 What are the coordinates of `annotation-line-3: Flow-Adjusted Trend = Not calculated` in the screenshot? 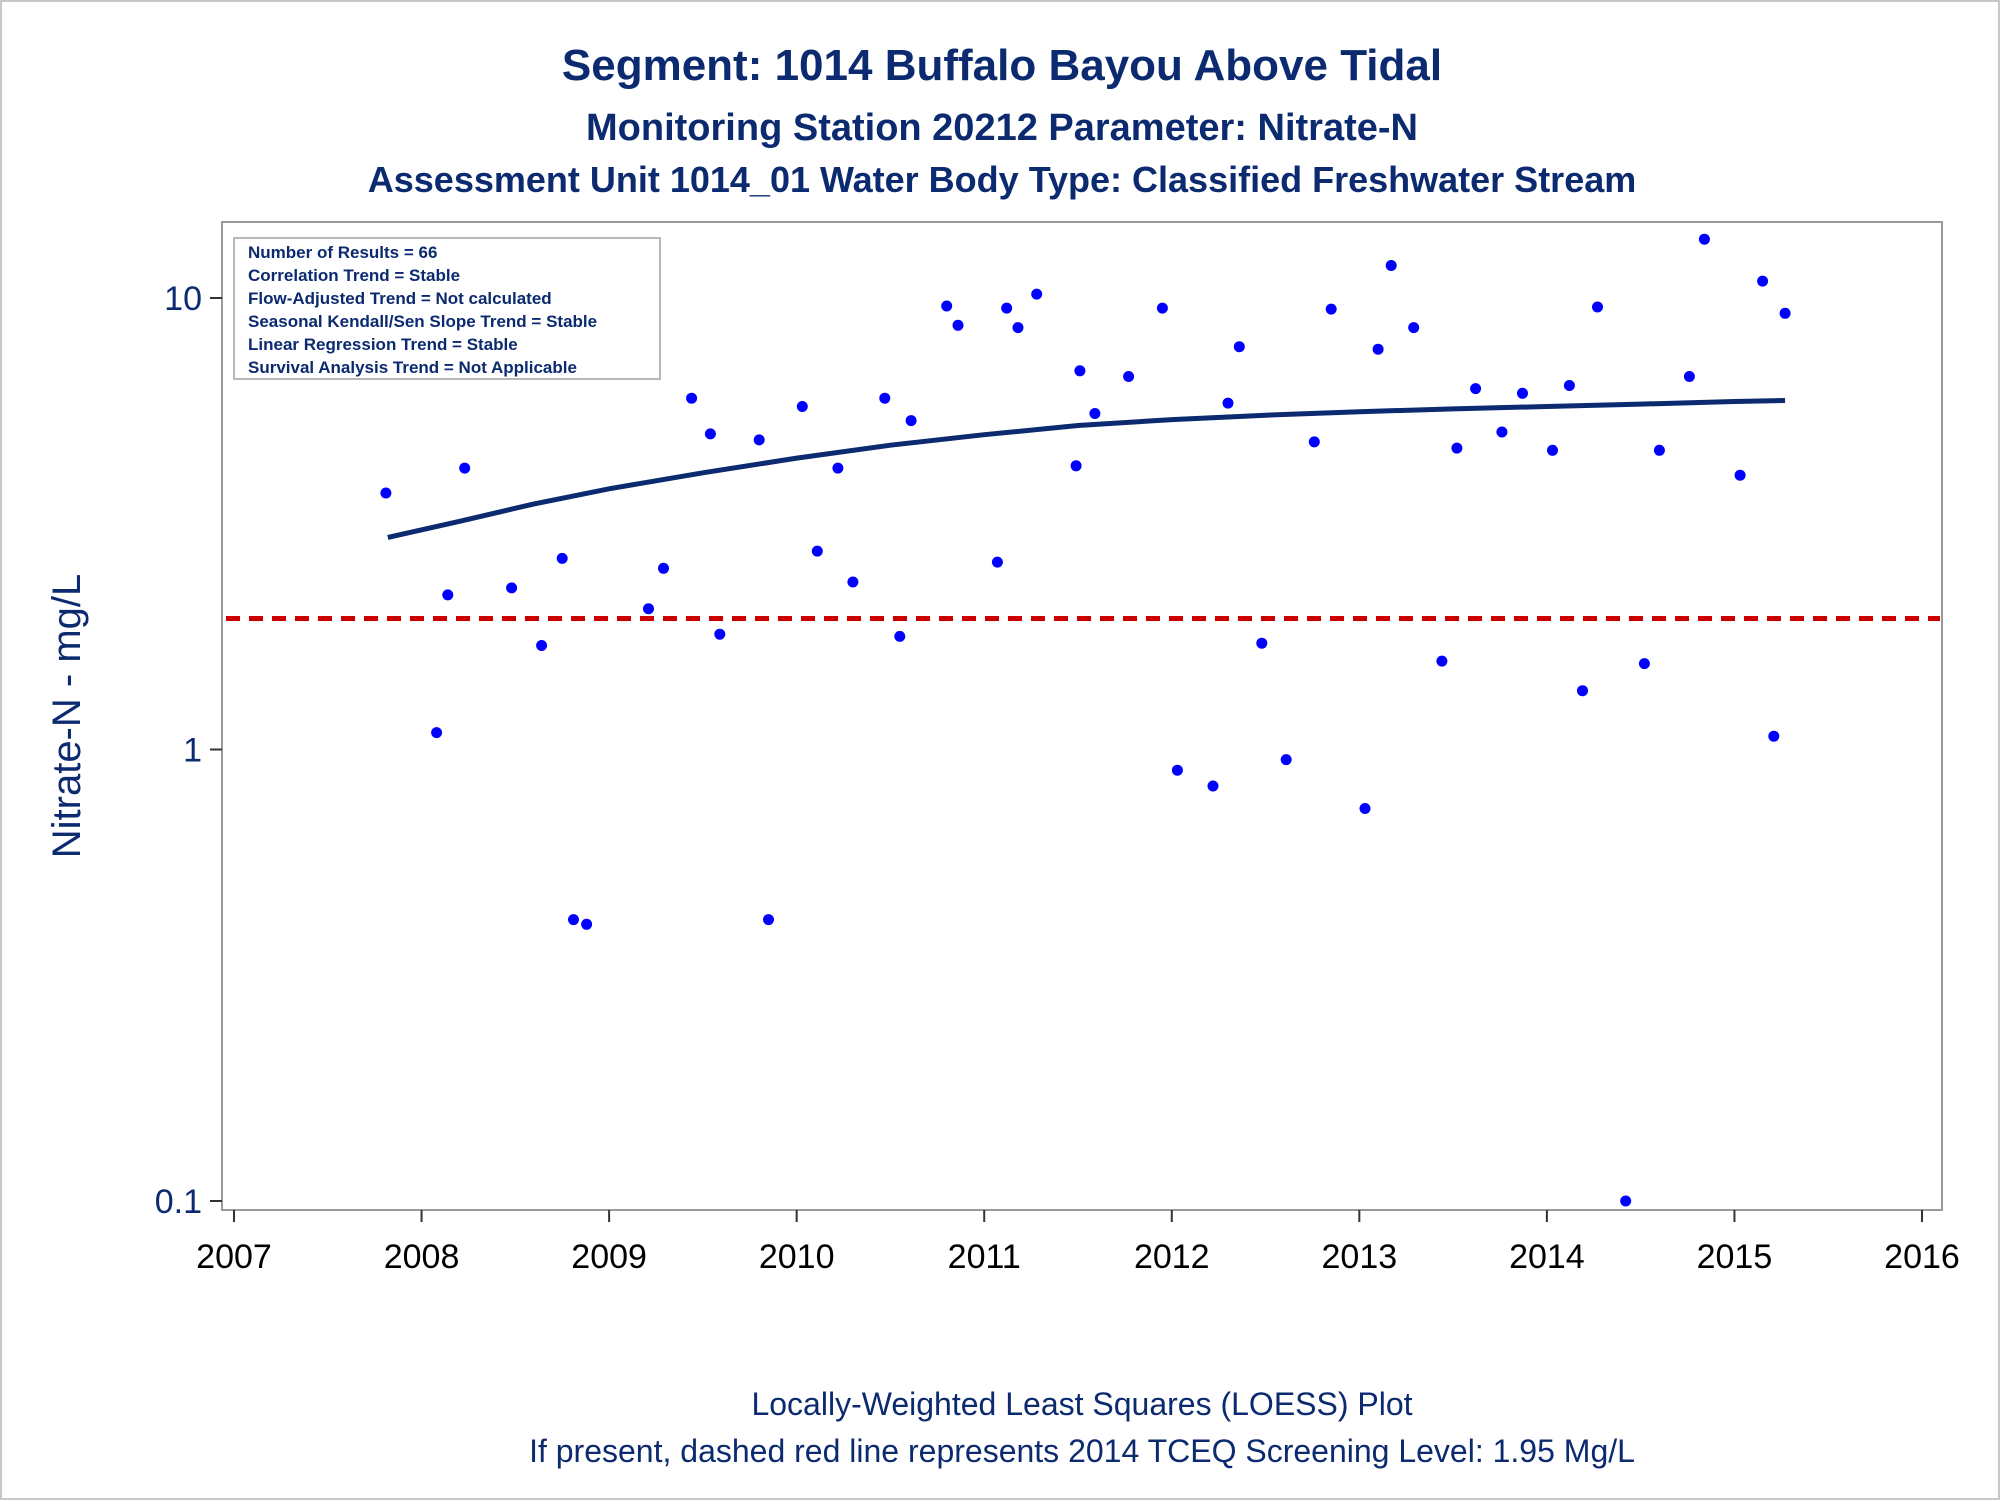 It's located at (400, 298).